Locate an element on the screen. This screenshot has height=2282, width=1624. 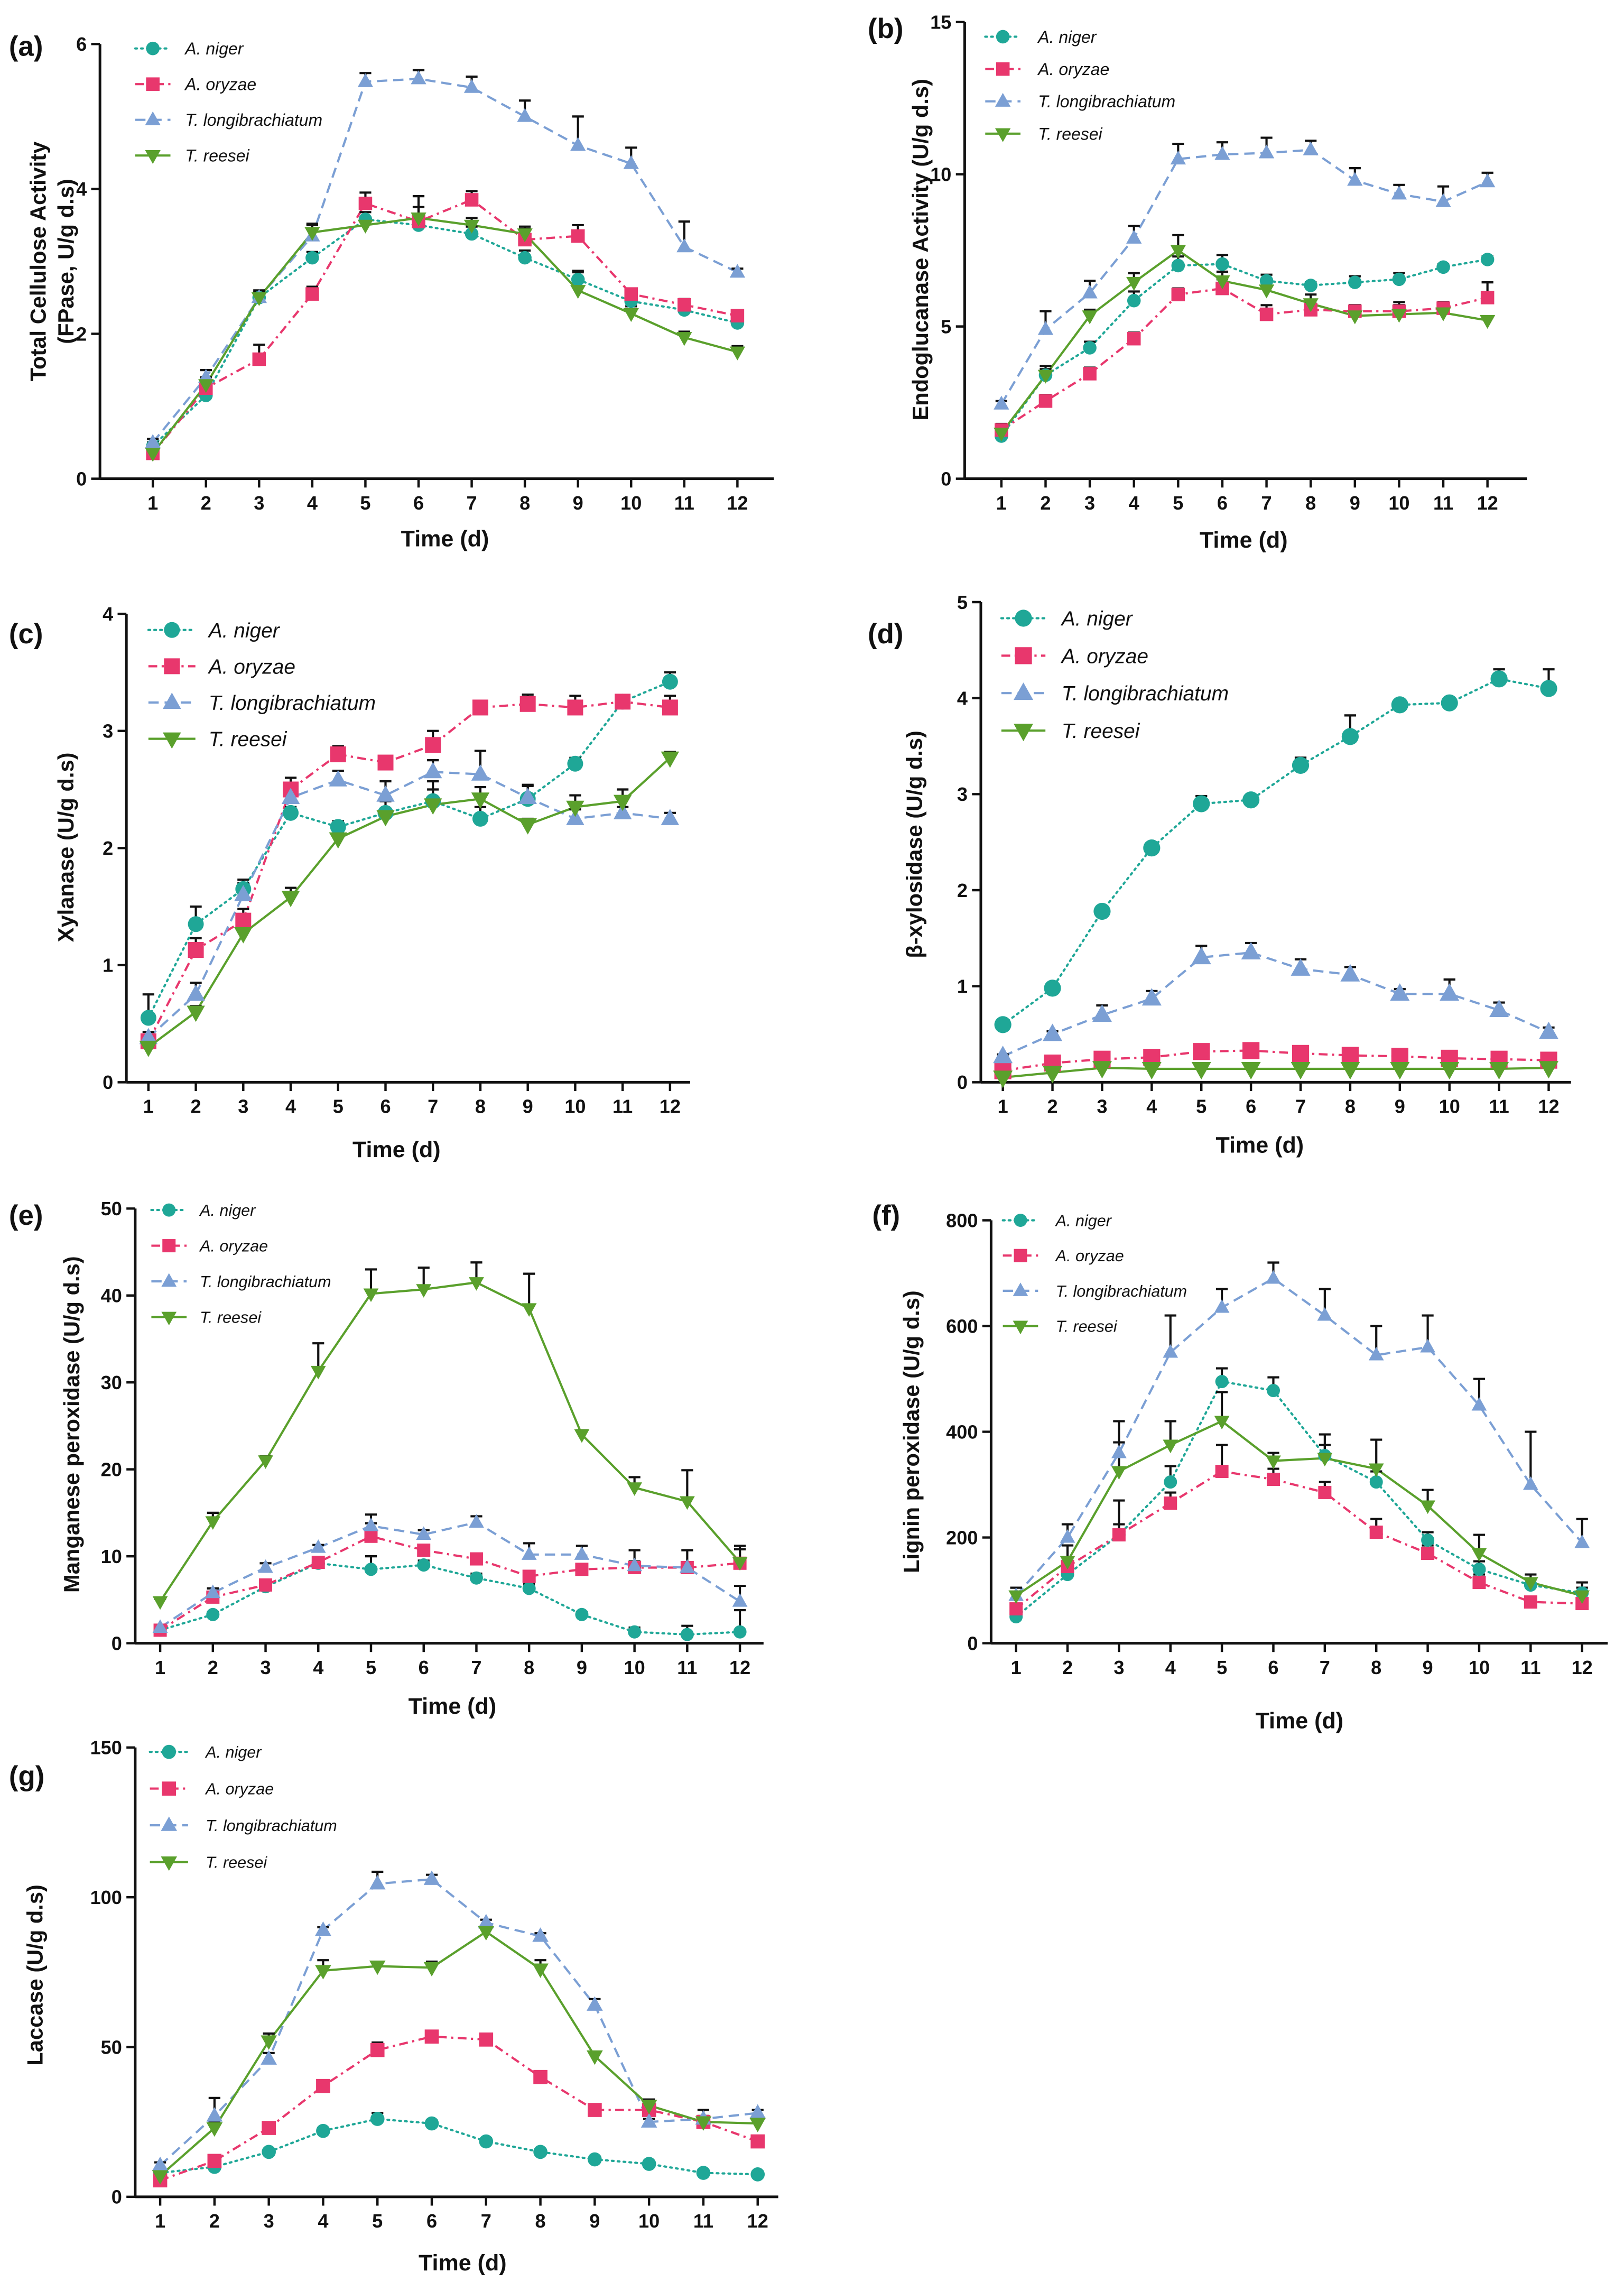
y-tick-label: 3 is located at coordinates (108, 731).